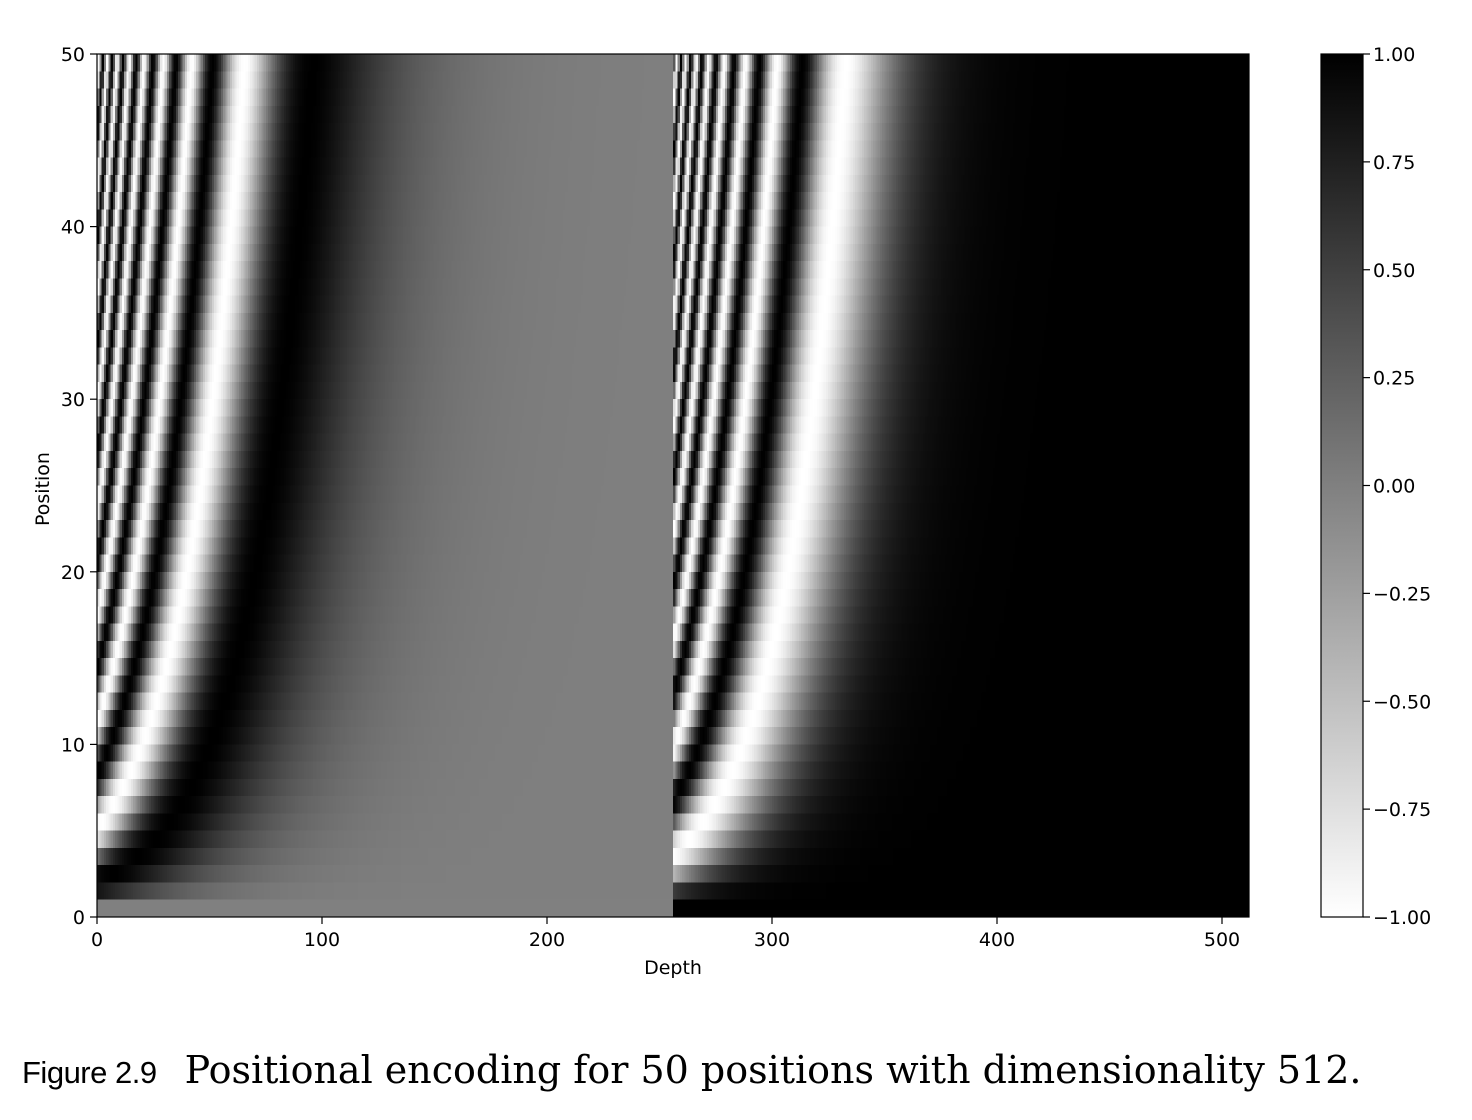  What do you see at coordinates (1402, 918) in the screenshot?
I see `colorbar-tick-label: −1.00` at bounding box center [1402, 918].